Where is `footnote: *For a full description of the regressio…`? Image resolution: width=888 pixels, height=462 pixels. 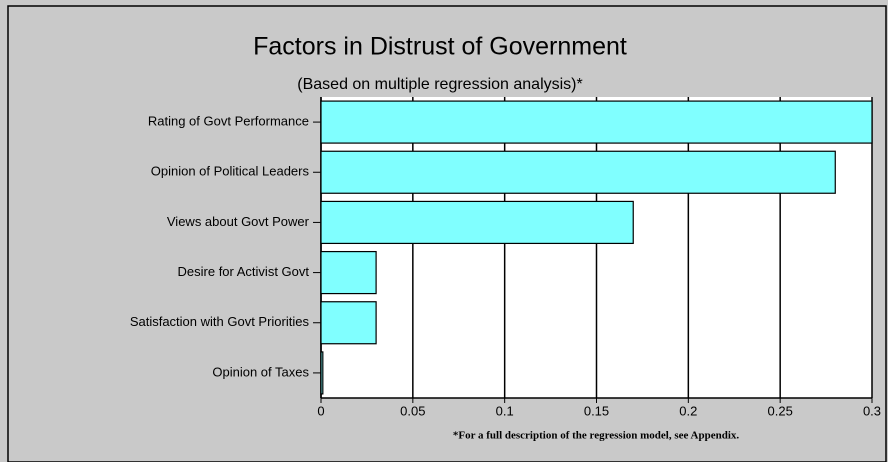
footnote: *For a full description of the regressio… is located at coordinates (596, 436).